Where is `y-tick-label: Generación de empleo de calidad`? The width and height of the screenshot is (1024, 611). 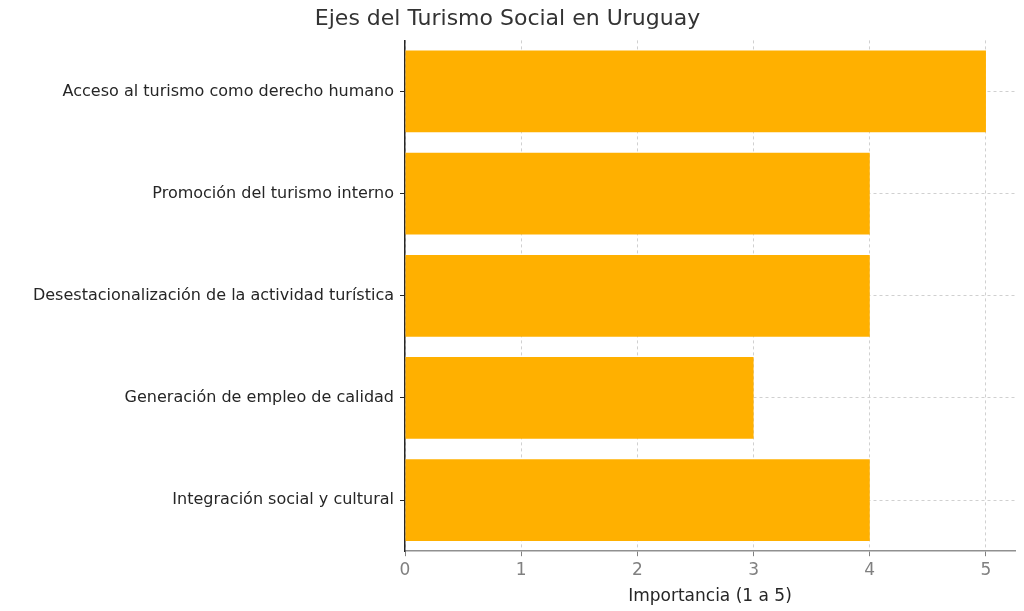 y-tick-label: Generación de empleo de calidad is located at coordinates (259, 397).